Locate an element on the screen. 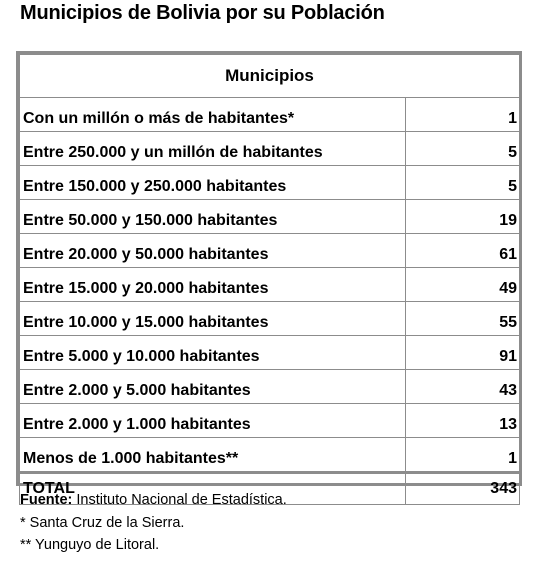  row-count: 55 is located at coordinates (462, 318).